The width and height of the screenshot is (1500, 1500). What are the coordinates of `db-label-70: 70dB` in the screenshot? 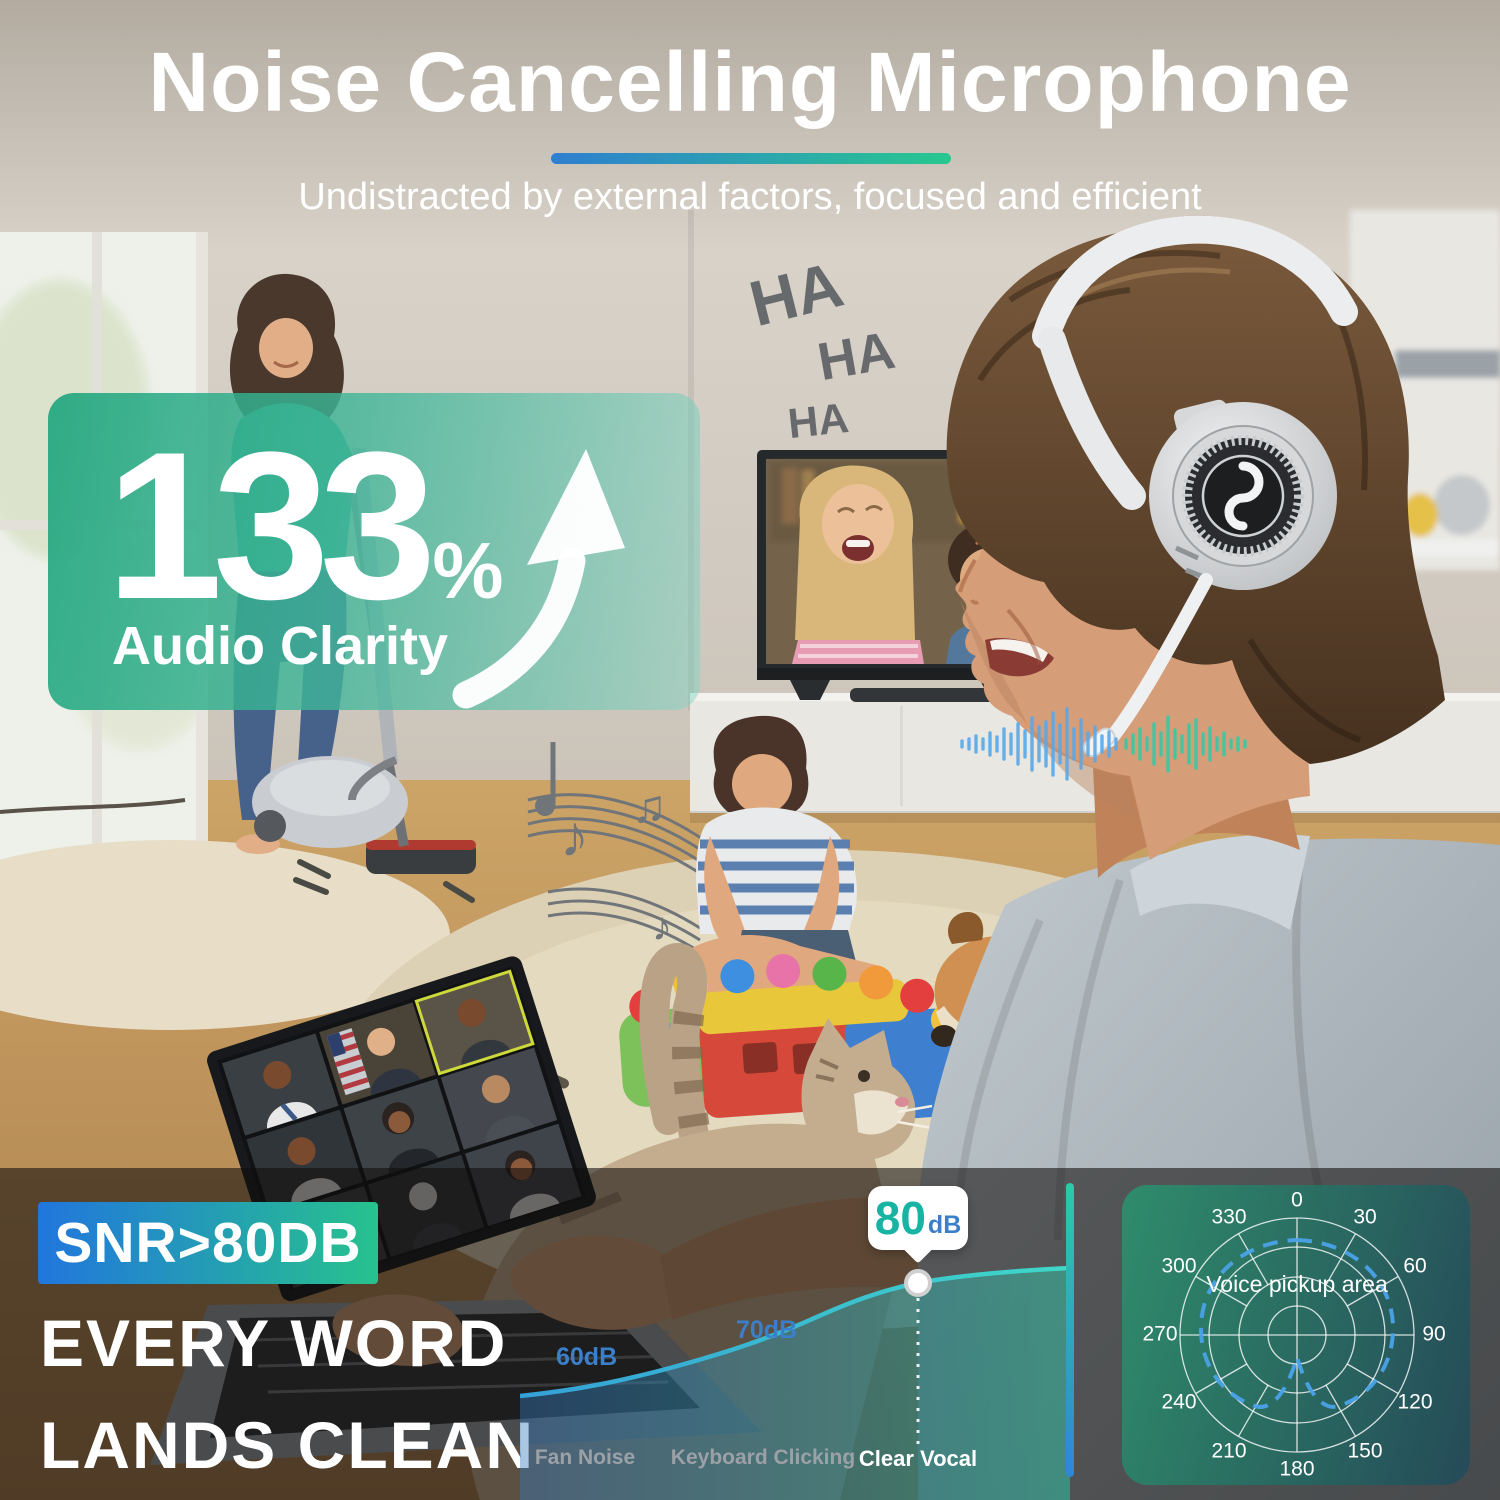 It's located at (767, 1330).